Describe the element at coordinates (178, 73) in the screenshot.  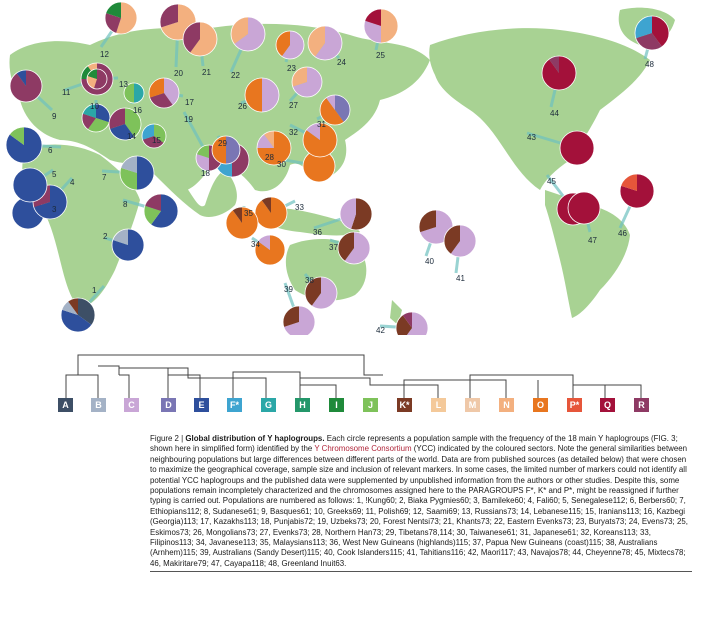
I see `population-number: 20` at that location.